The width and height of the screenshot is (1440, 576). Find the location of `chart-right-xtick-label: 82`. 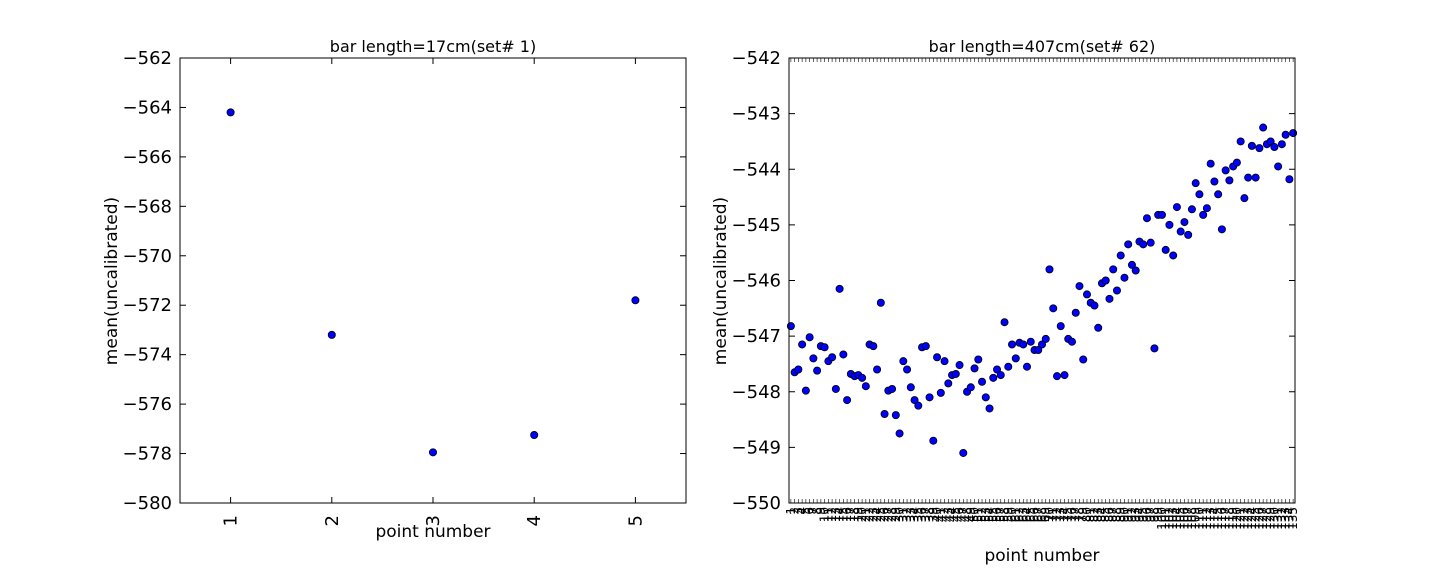

chart-right-xtick-label: 82 is located at coordinates (1094, 514).